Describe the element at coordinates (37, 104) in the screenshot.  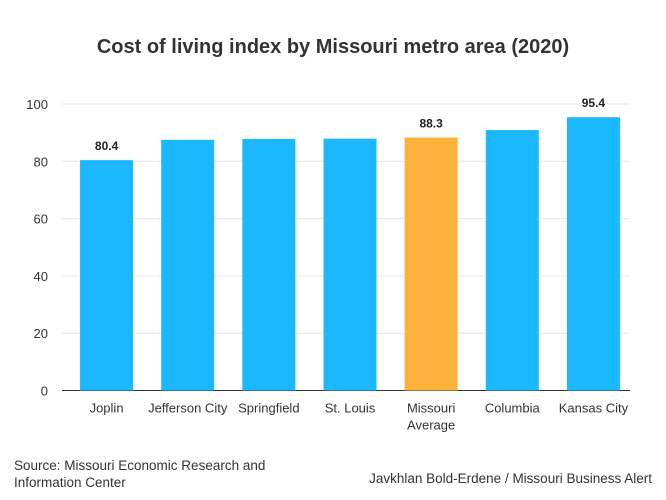
I see `y-tick-label: 100` at that location.